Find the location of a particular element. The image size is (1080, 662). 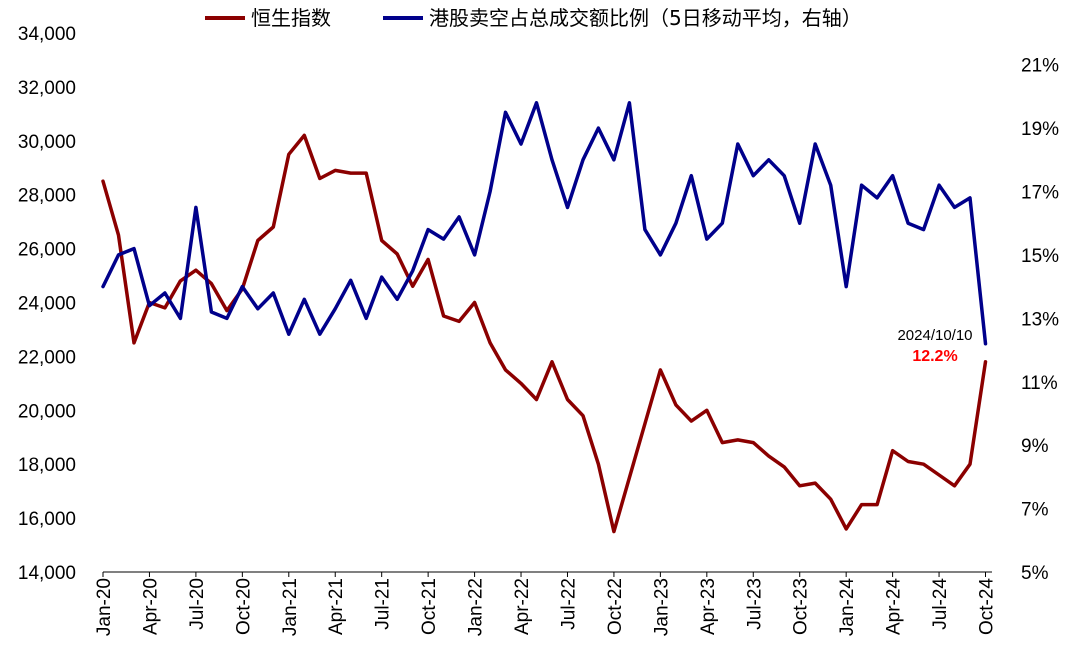

y-left-tick-label: 28,000 is located at coordinates (47, 196).